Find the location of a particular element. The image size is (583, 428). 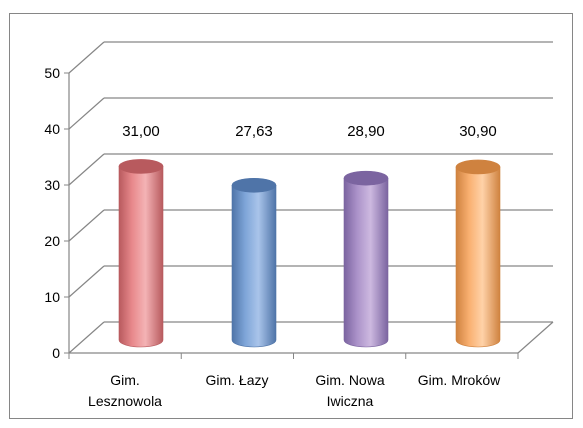

x-category-label: Gim. Mroków is located at coordinates (459, 380).